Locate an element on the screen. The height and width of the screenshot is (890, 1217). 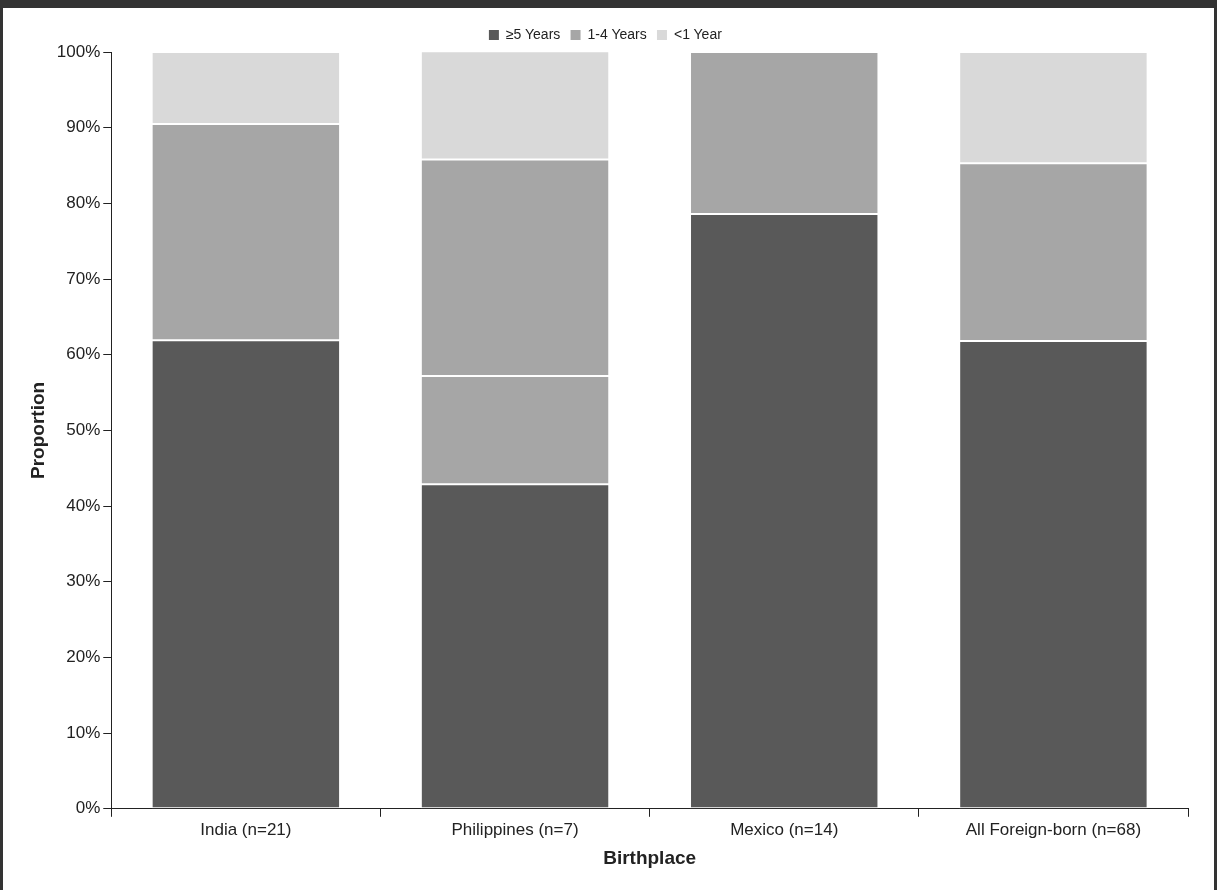
y-tick-label: 0% is located at coordinates (88, 808).